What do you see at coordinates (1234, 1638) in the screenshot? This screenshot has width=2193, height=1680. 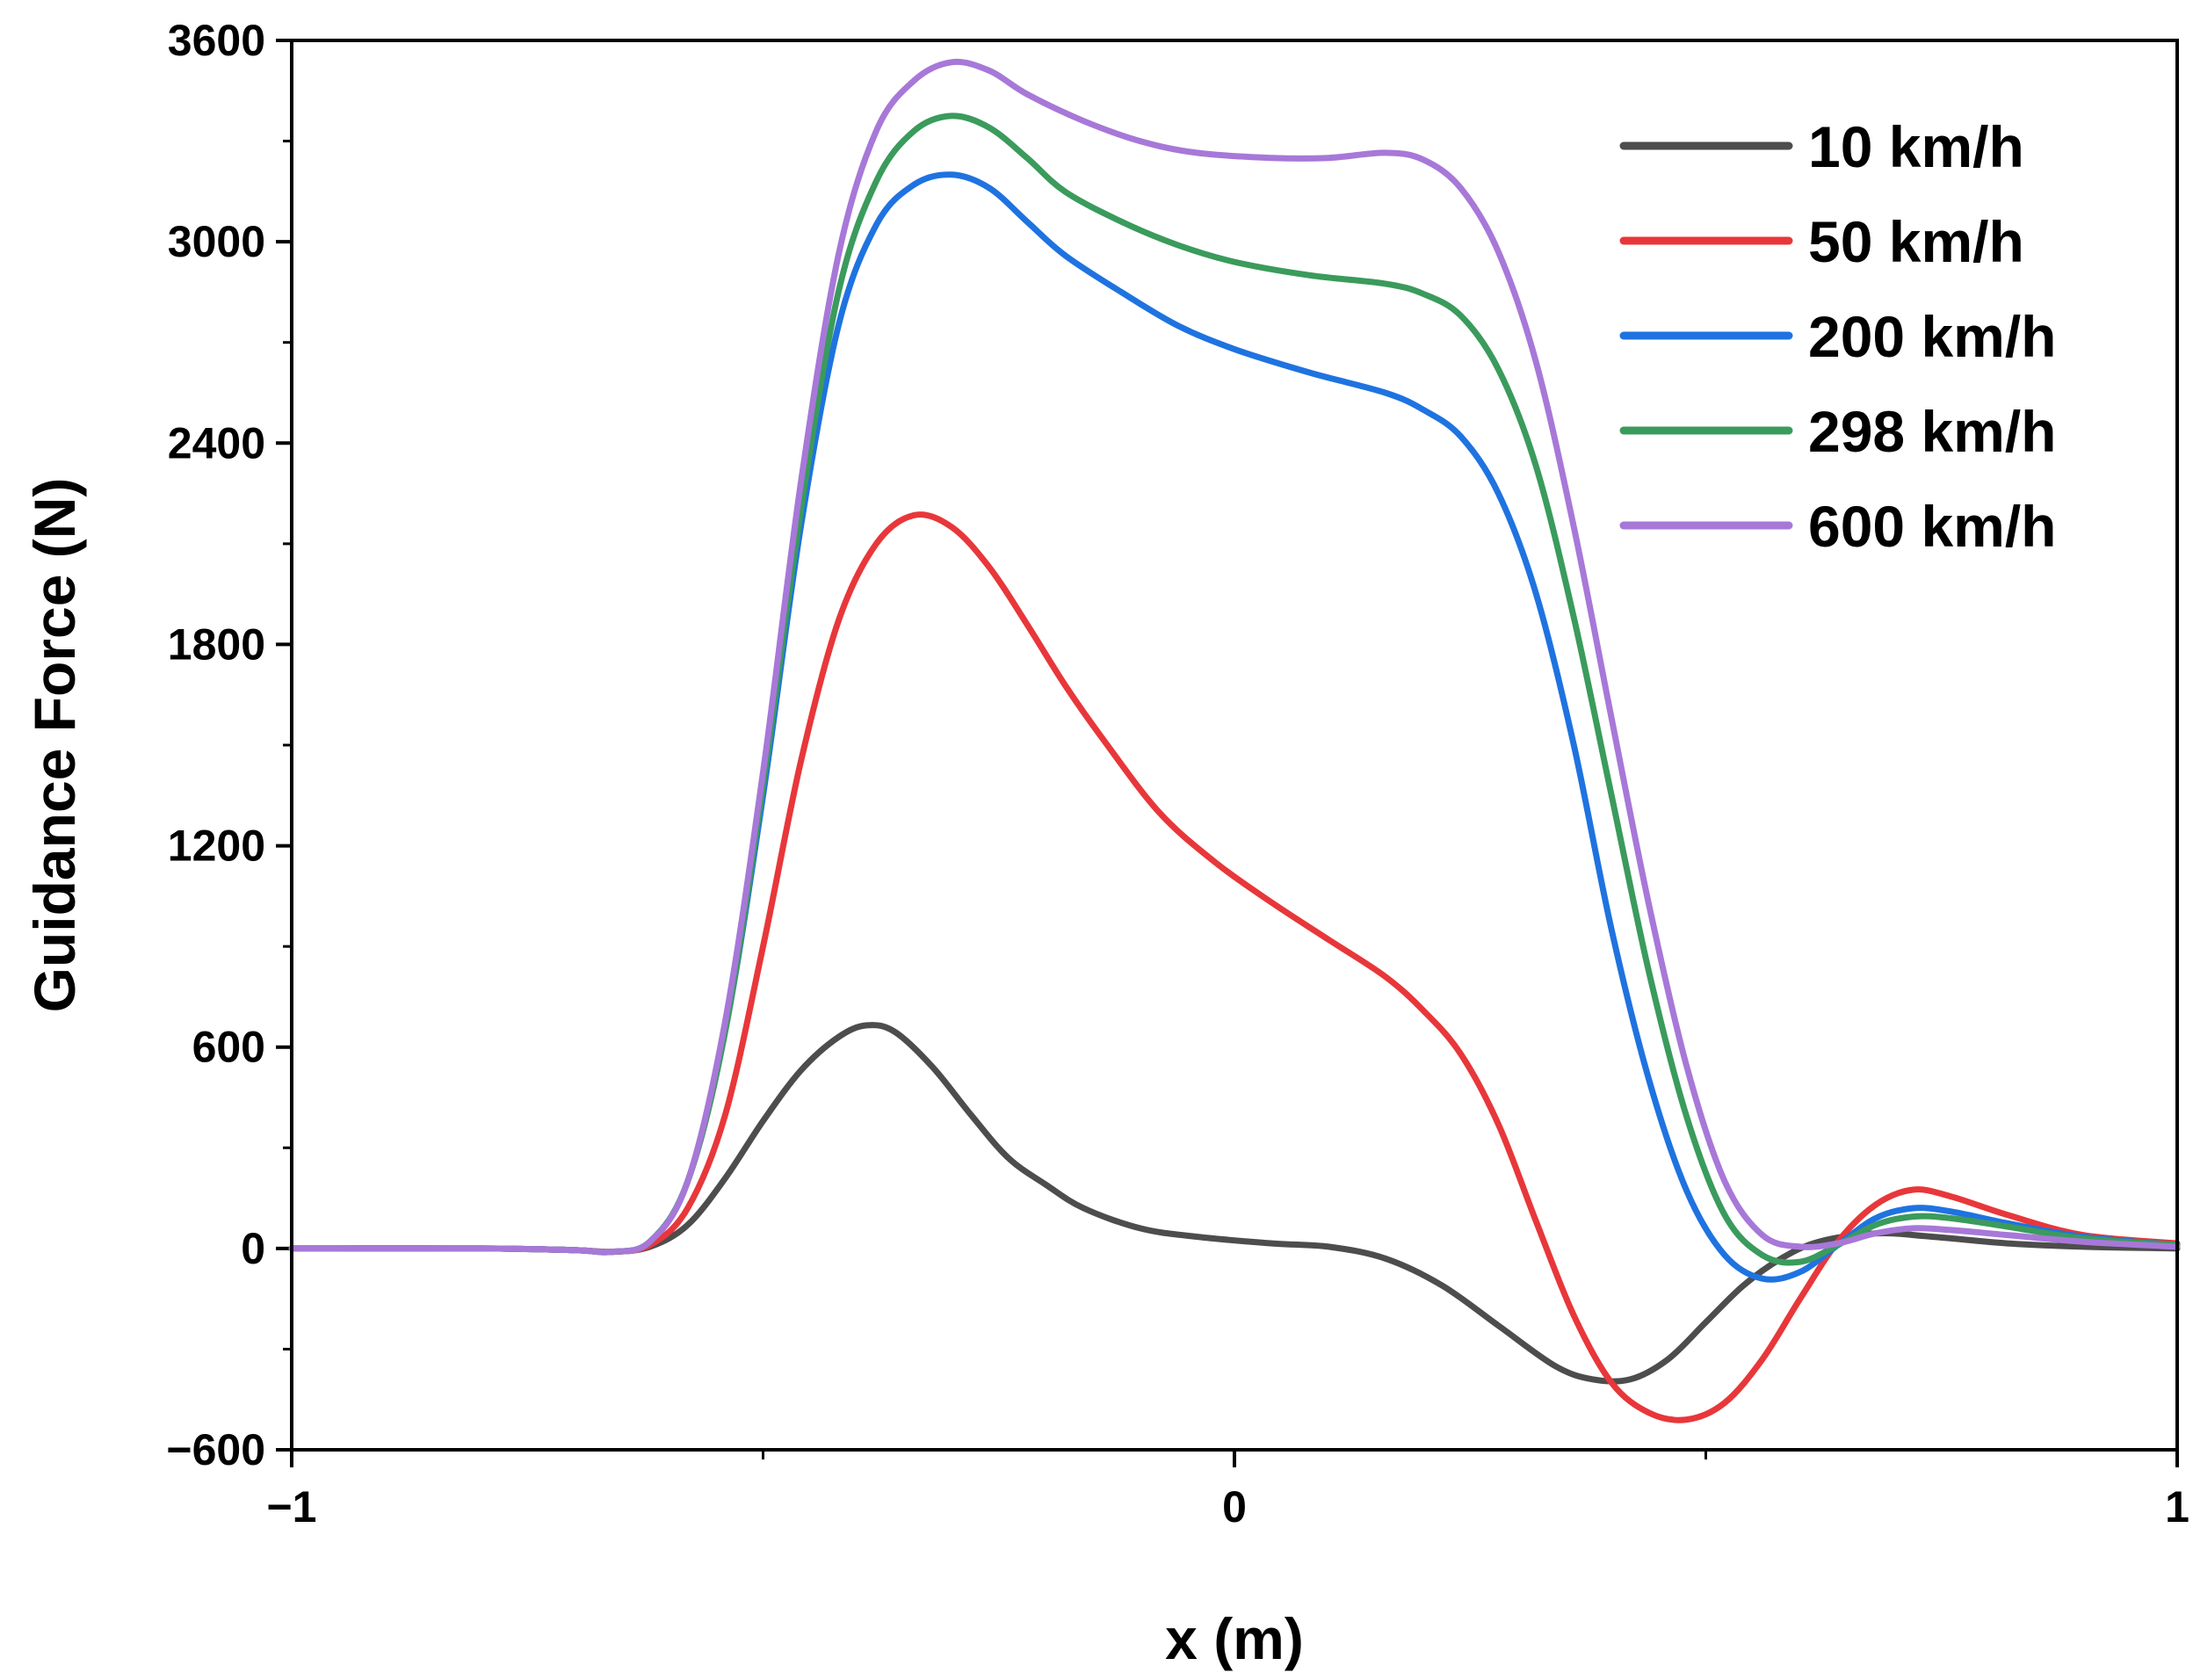 I see `x-axis-title: x (m)` at bounding box center [1234, 1638].